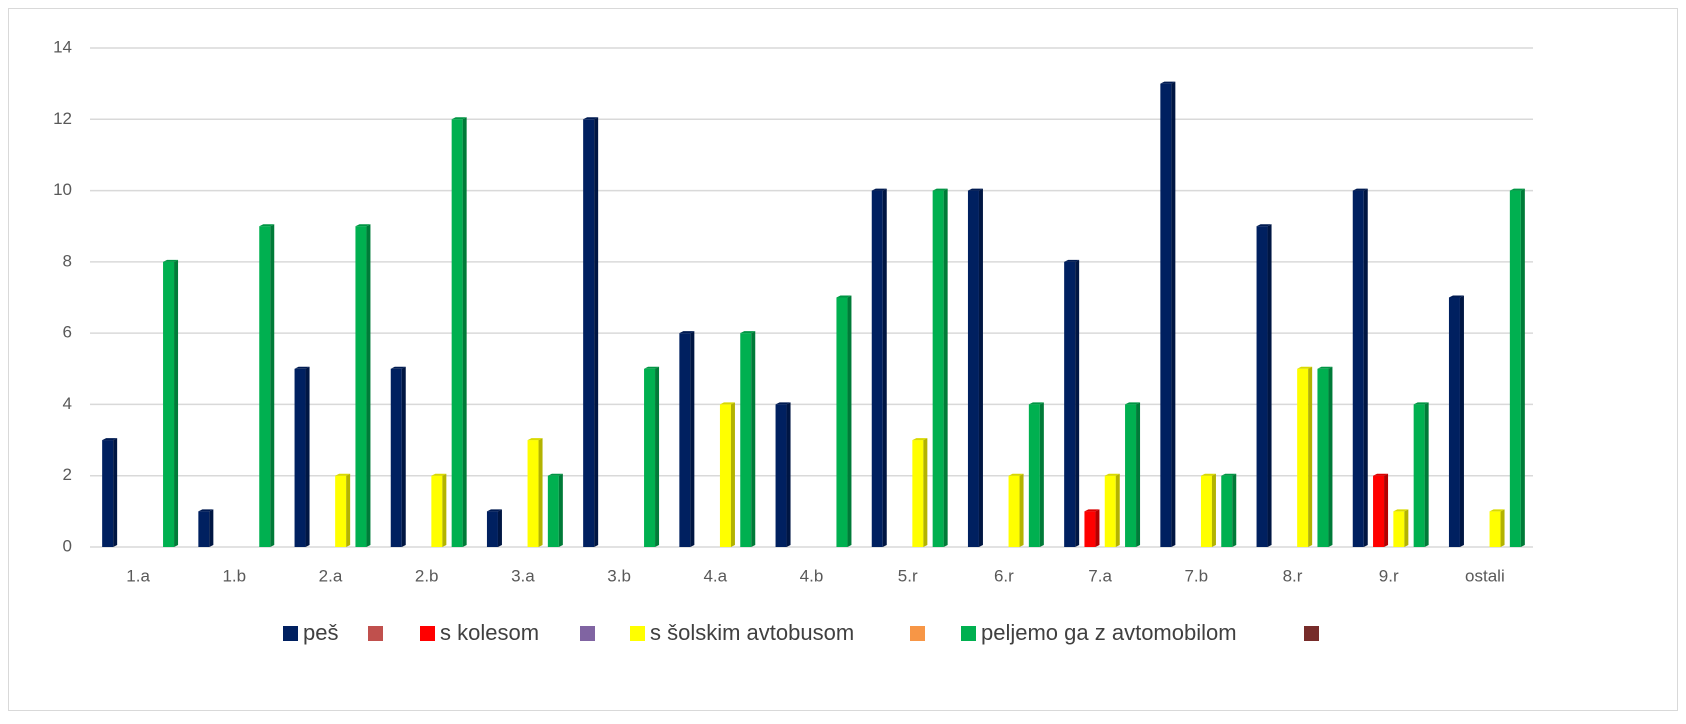  What do you see at coordinates (619, 575) in the screenshot?
I see `x-tick-label: 3.b` at bounding box center [619, 575].